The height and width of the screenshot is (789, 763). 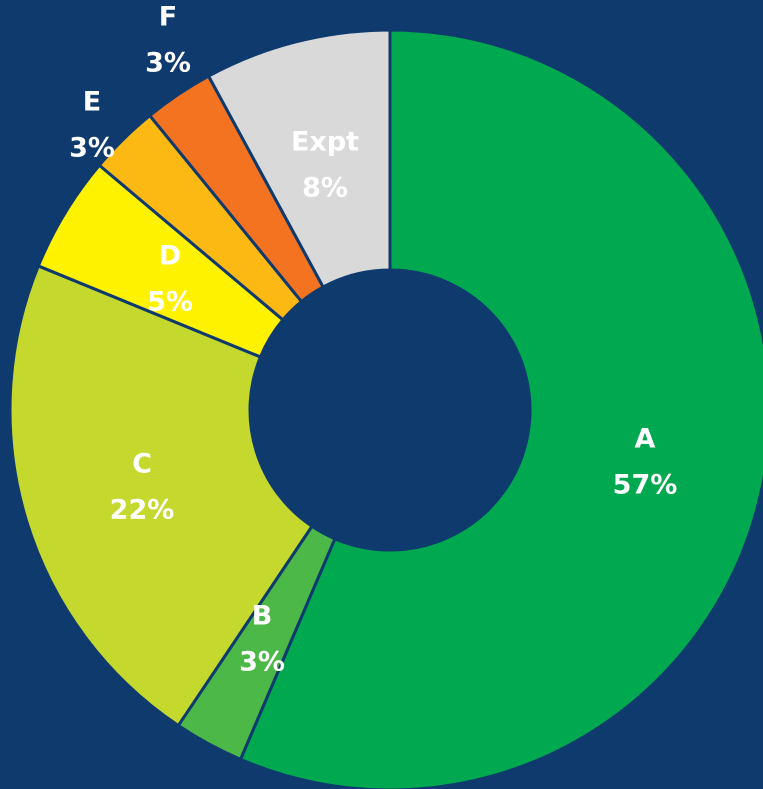 What do you see at coordinates (262, 616) in the screenshot?
I see `slice-label: B` at bounding box center [262, 616].